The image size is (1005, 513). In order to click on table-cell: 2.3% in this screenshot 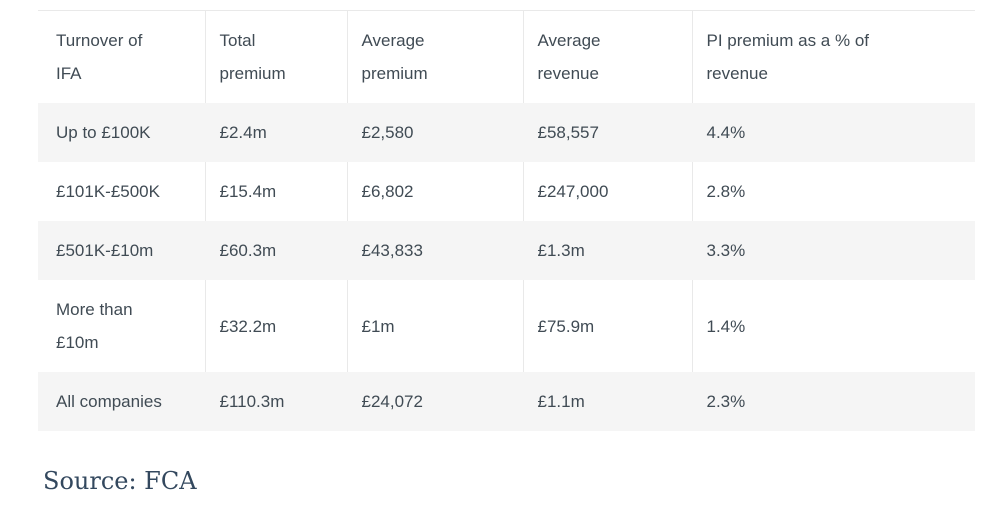, I will do `click(833, 401)`.